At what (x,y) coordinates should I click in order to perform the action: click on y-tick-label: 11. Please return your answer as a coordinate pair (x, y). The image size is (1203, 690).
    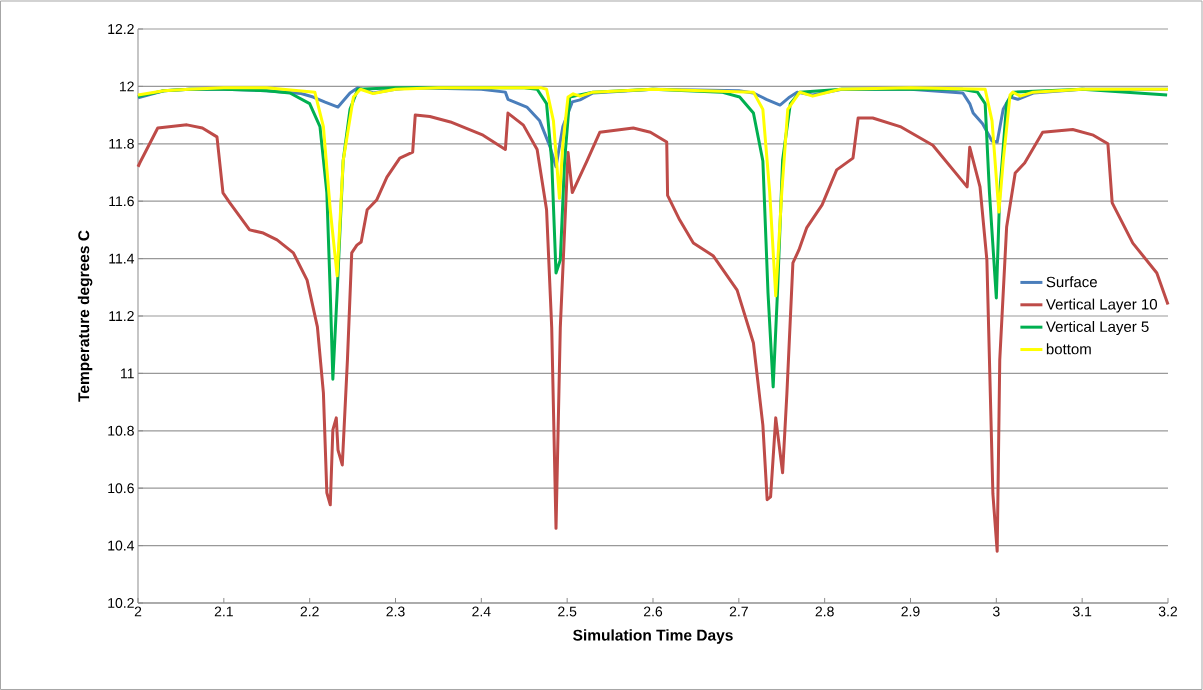
    Looking at the image, I should click on (127, 373).